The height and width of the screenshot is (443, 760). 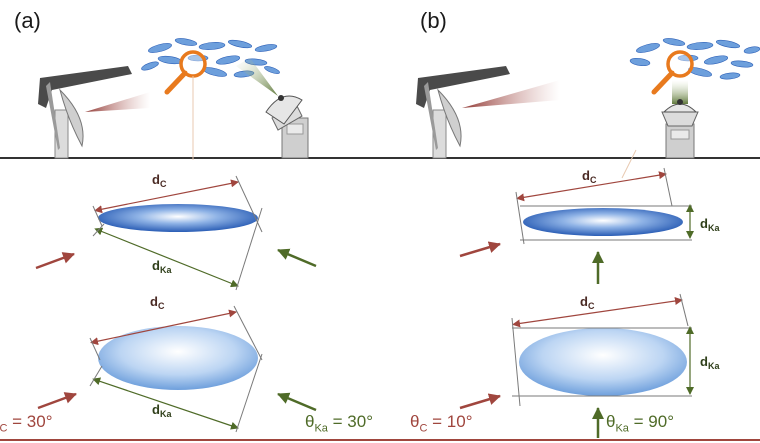 What do you see at coordinates (162, 410) in the screenshot?
I see `label-dka-far-a: dKa` at bounding box center [162, 410].